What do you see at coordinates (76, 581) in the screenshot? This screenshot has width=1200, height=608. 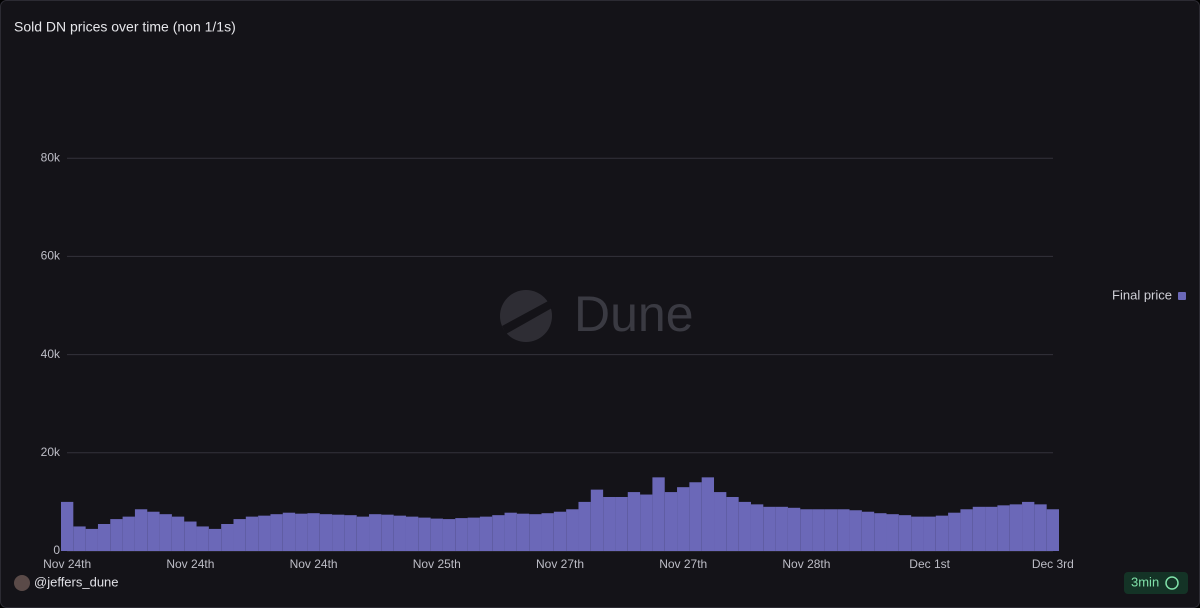 I see `author: @jeffers_dune` at bounding box center [76, 581].